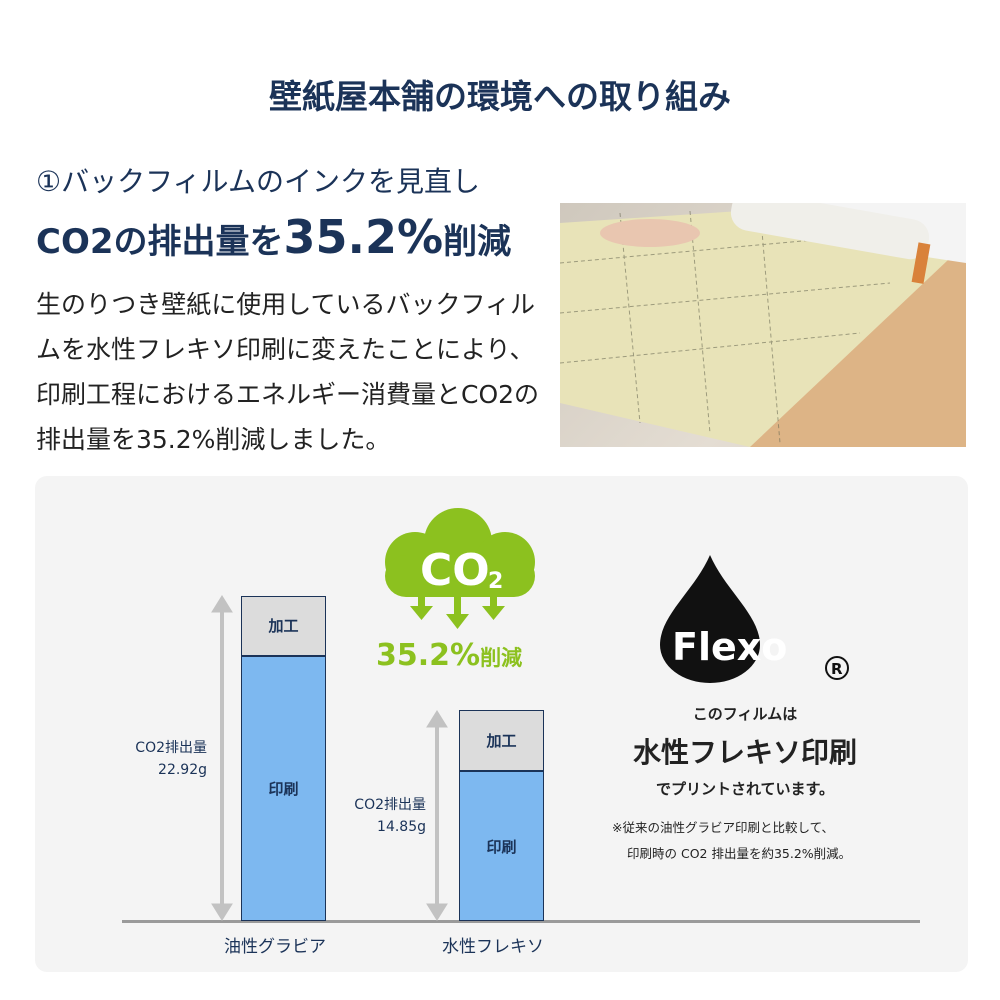 The height and width of the screenshot is (1000, 1000). What do you see at coordinates (723, 827) in the screenshot?
I see `flexo-note1: ※従来の油性グラビア印刷と比較して、` at bounding box center [723, 827].